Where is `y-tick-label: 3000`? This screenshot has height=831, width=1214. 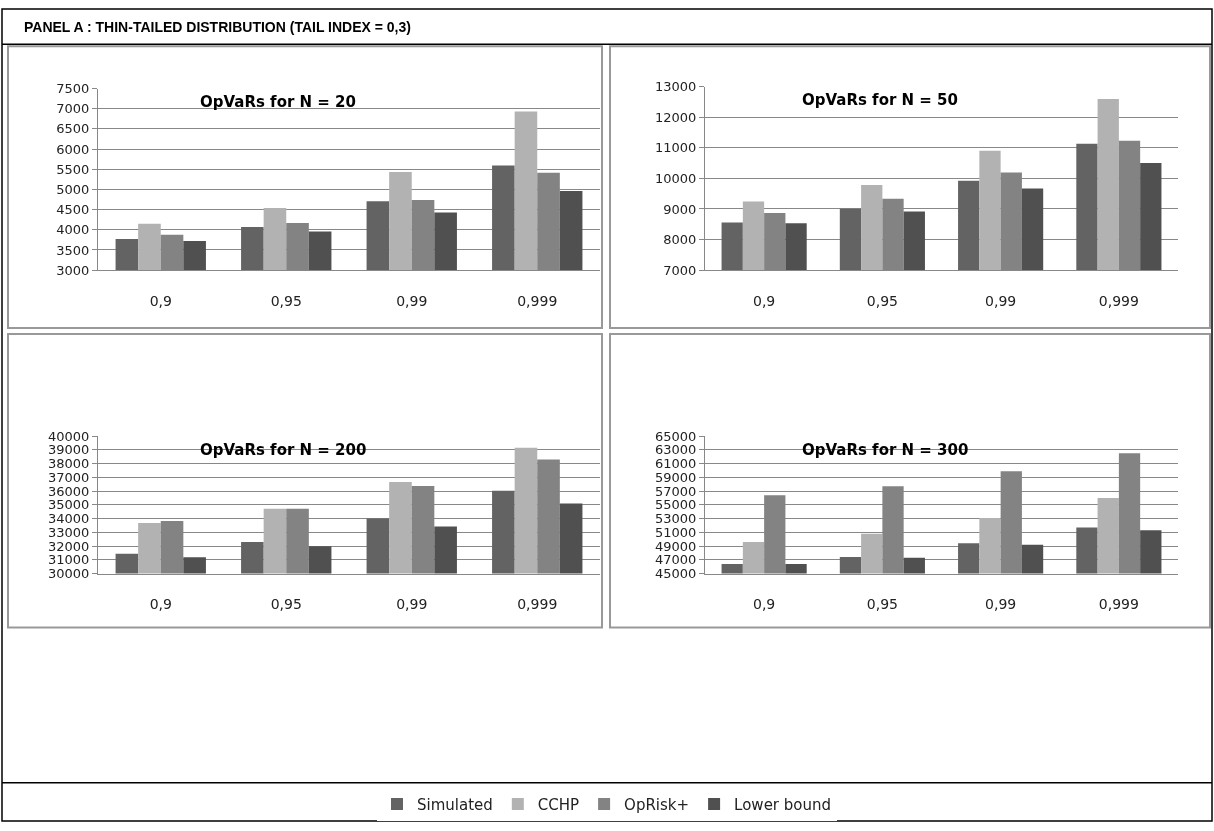 y-tick-label: 3000 is located at coordinates (73, 270).